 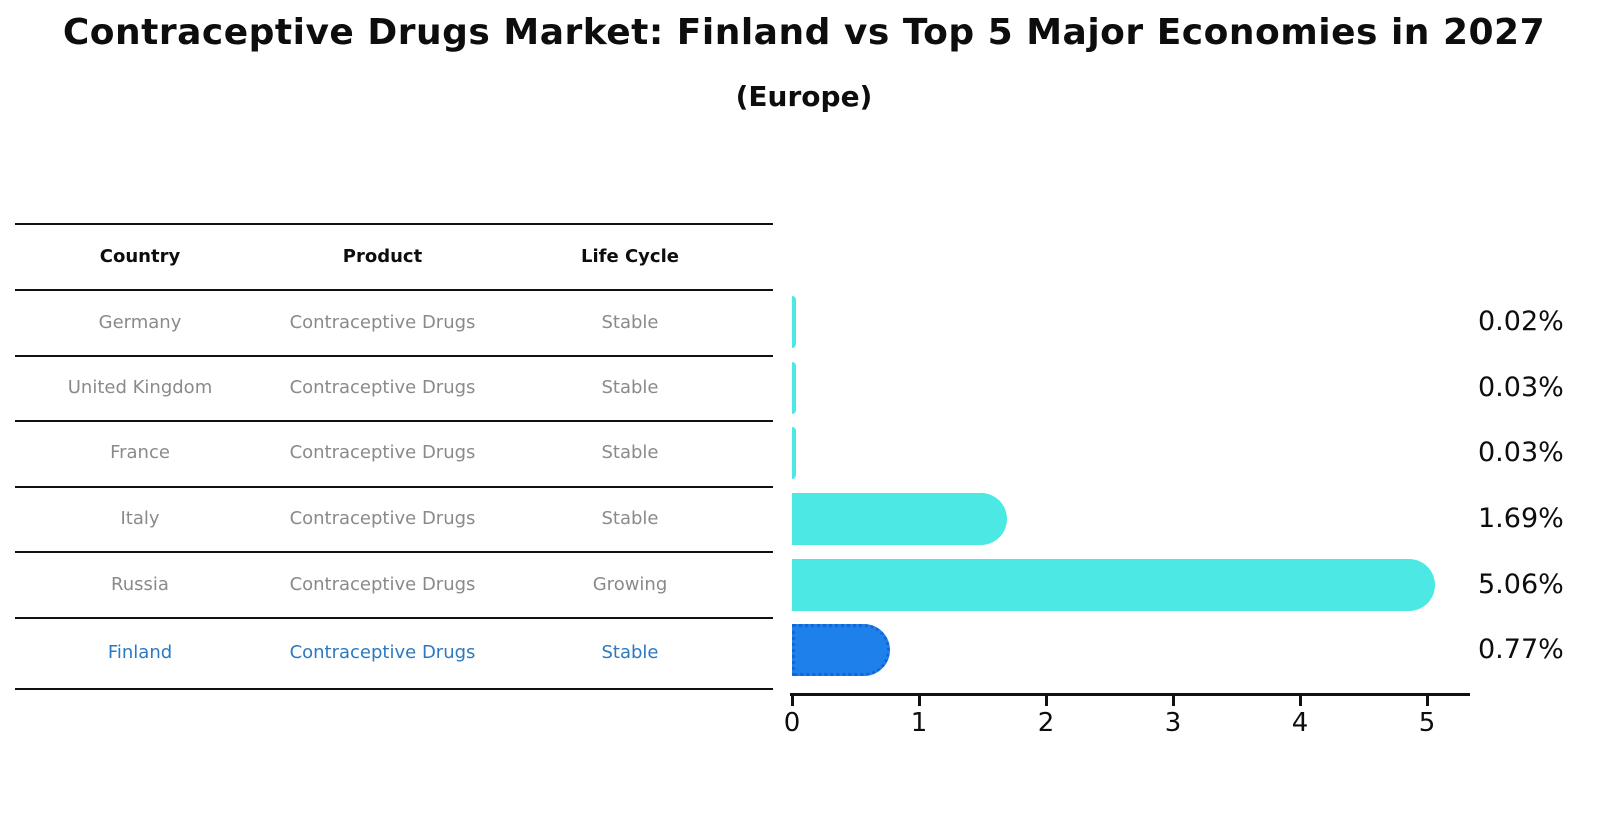 What do you see at coordinates (630, 584) in the screenshot?
I see `life-cycle-cell: Growing` at bounding box center [630, 584].